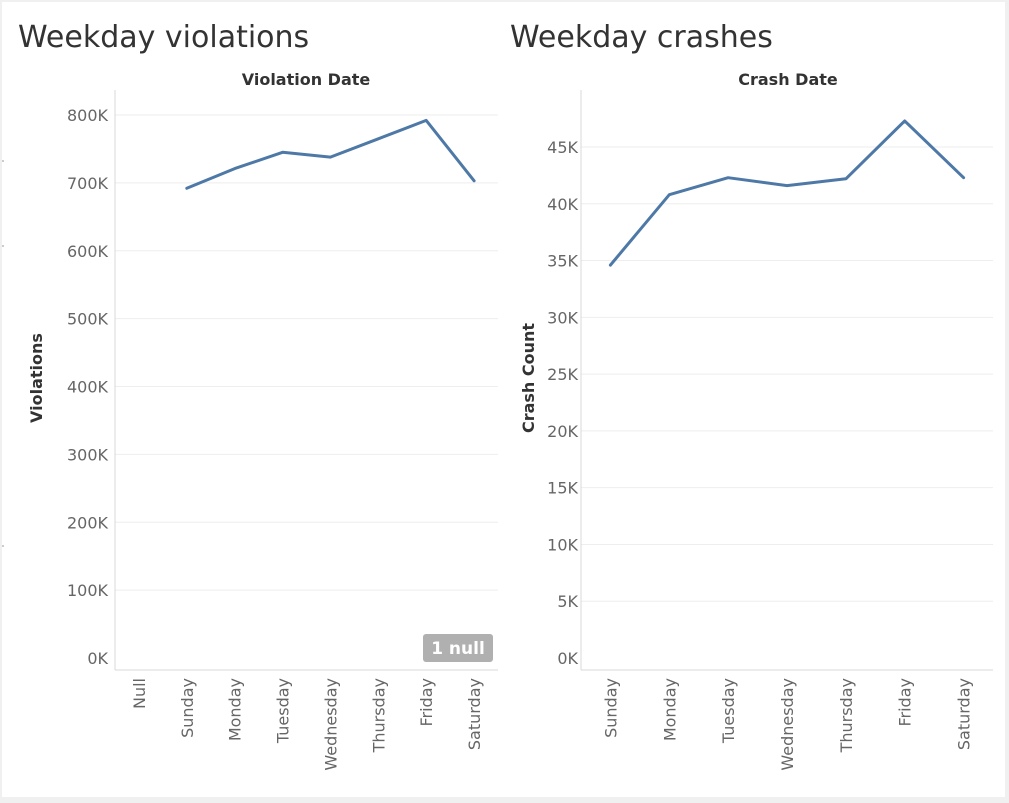 This screenshot has height=803, width=1009. Describe the element at coordinates (562, 261) in the screenshot. I see `y-tick-label: 35K` at that location.